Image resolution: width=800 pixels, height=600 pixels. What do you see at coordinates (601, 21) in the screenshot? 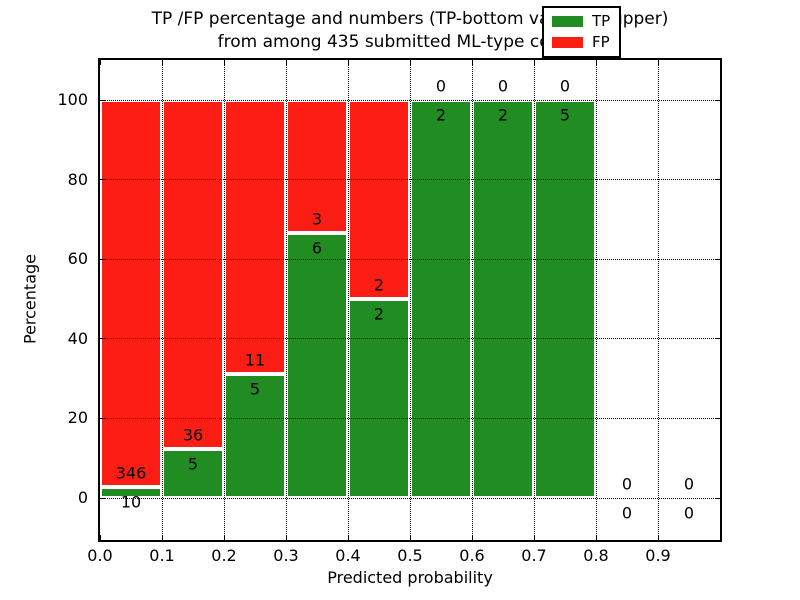
I see `legend-label-tp: TP` at bounding box center [601, 21].